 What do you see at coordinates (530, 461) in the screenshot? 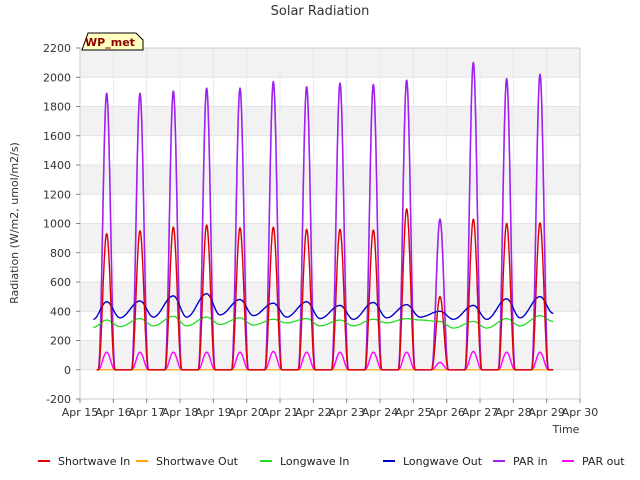
I see `legend-label-par-in: PAR in` at bounding box center [530, 461].